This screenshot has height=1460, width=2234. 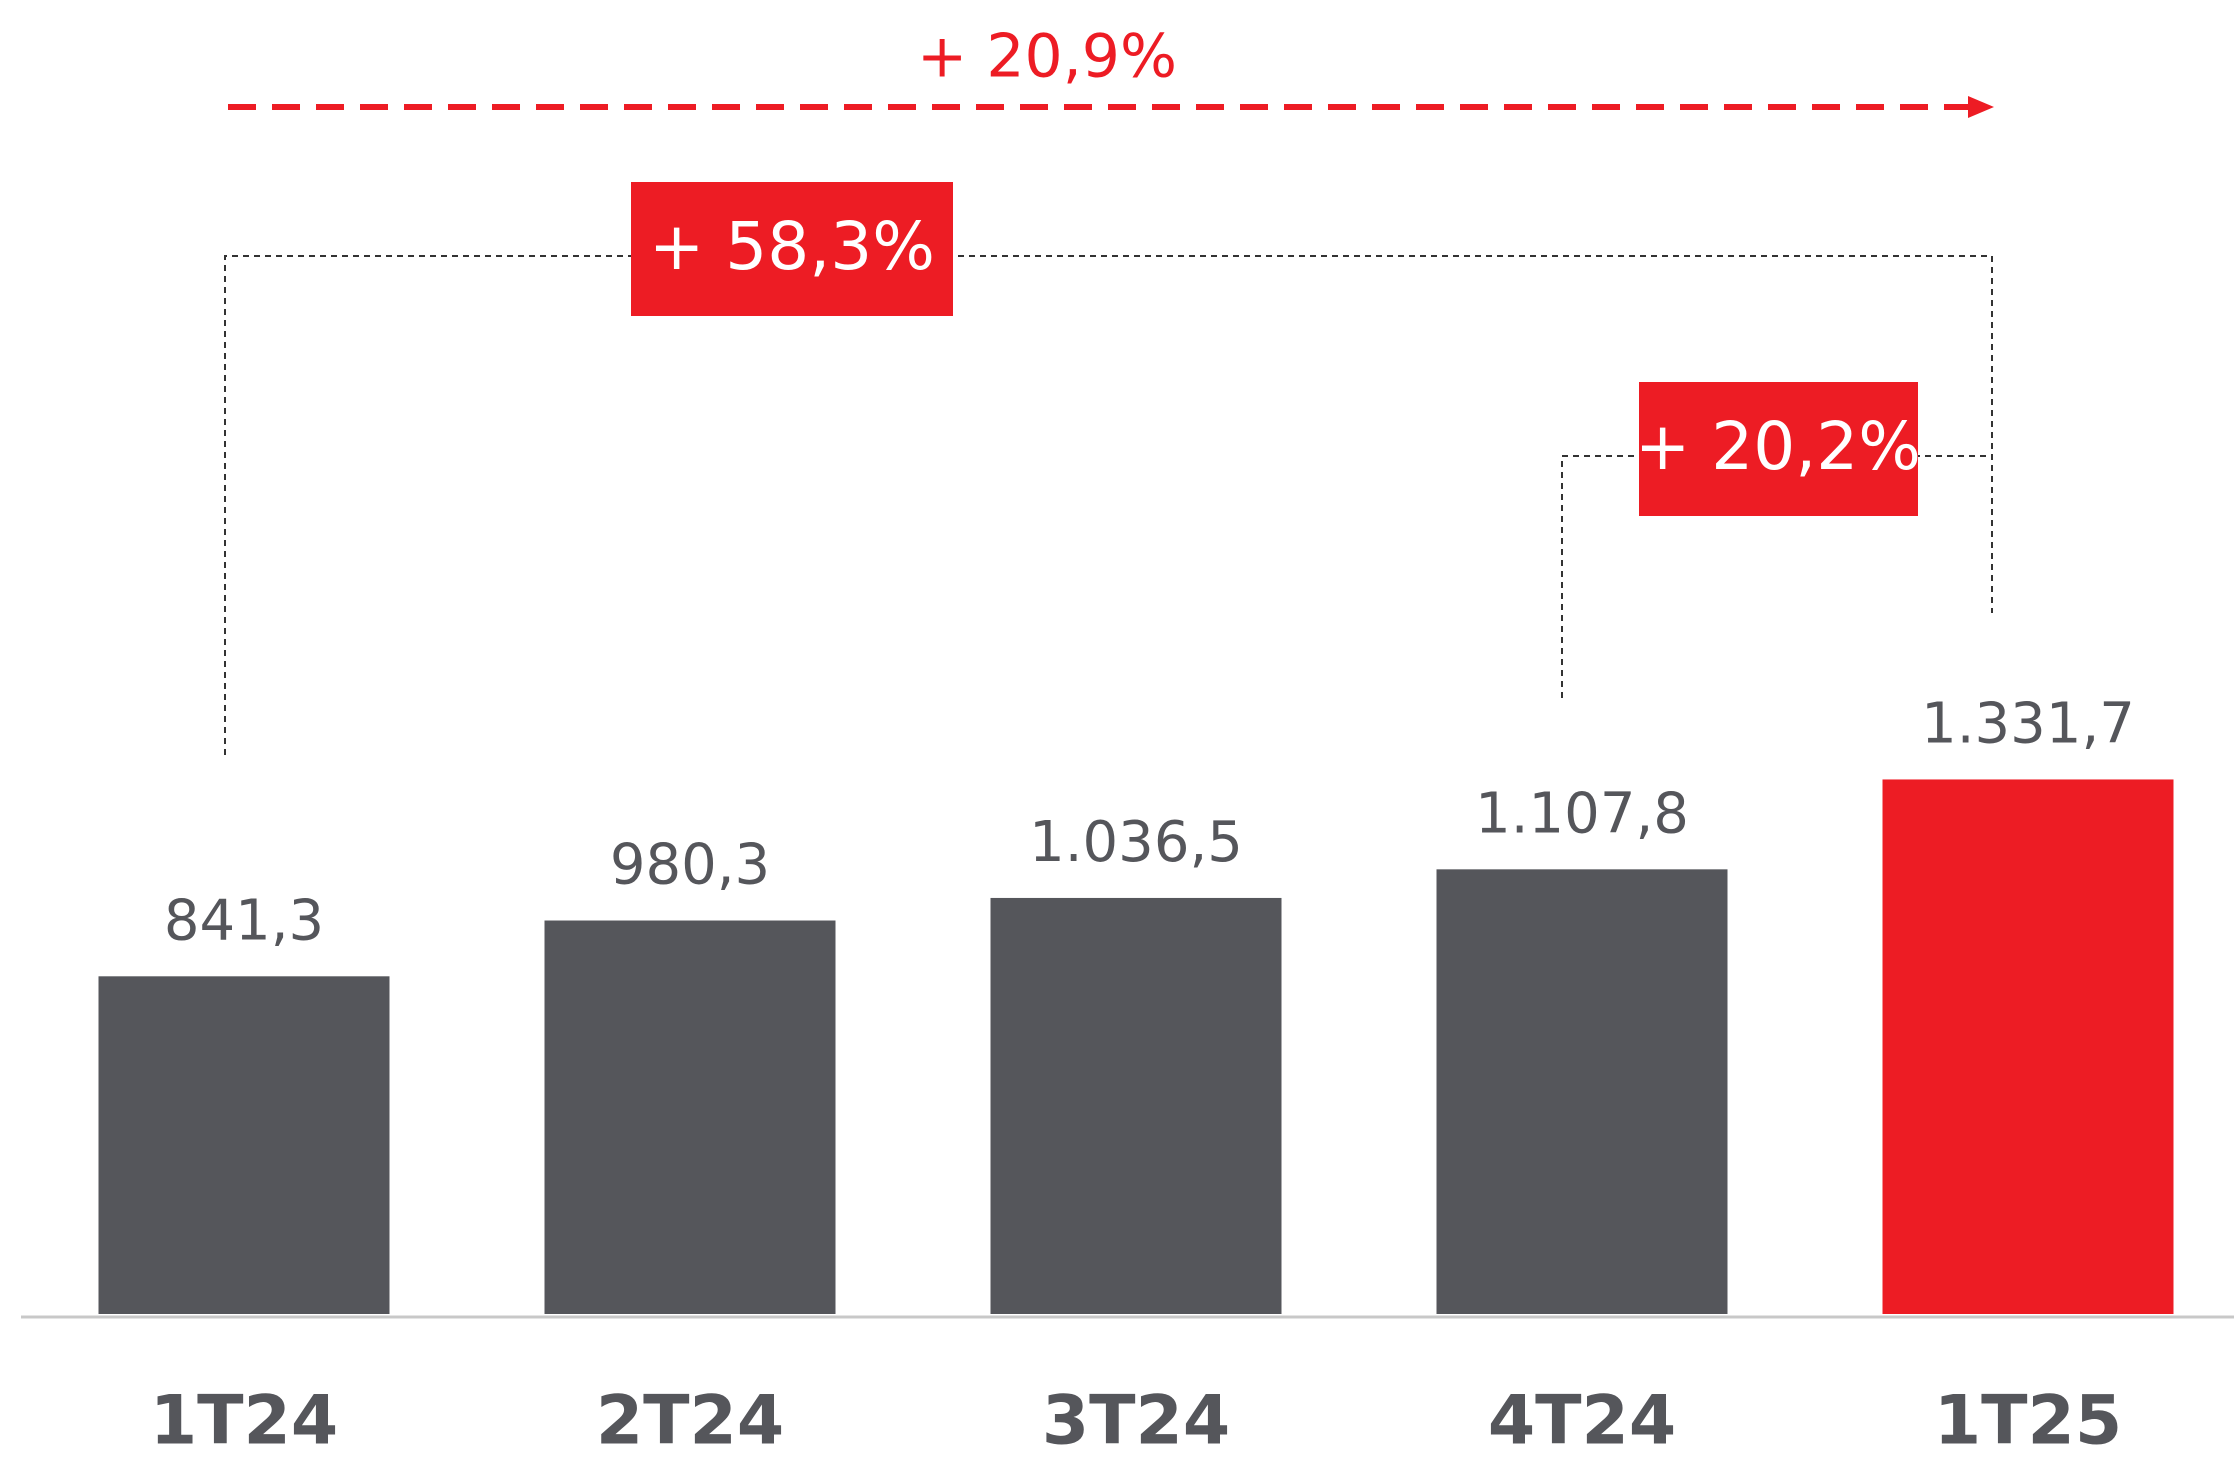 I want to click on x-tick-label: 1T24, so click(x=244, y=1421).